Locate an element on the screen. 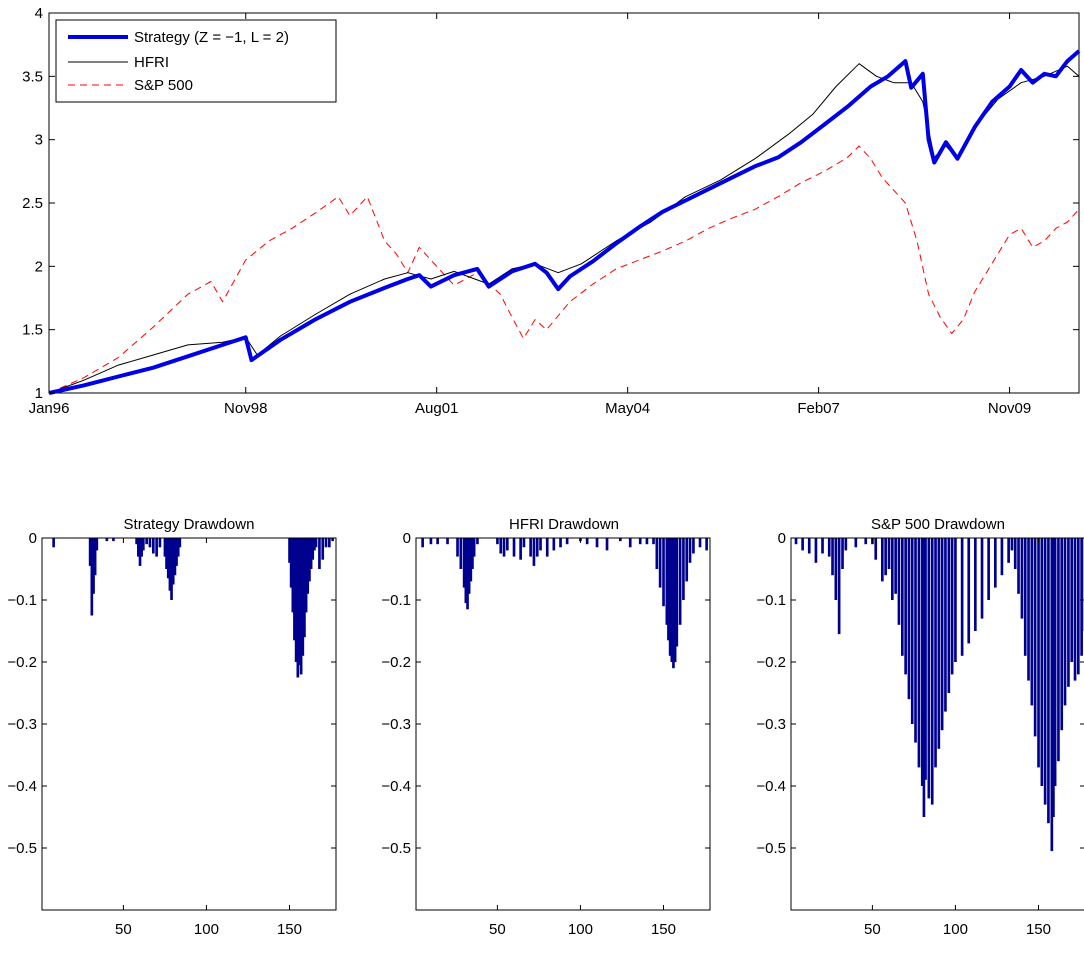 The width and height of the screenshot is (1084, 956). hfri-drawdown-title: HFRI Drawdown is located at coordinates (564, 524).